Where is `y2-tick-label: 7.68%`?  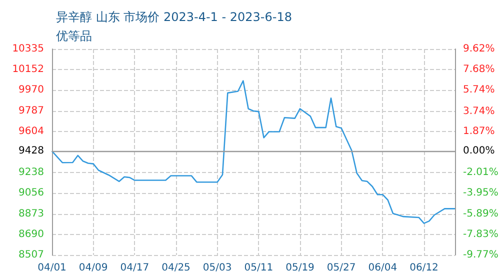
y2-tick-label: 7.68% is located at coordinates (479, 70).